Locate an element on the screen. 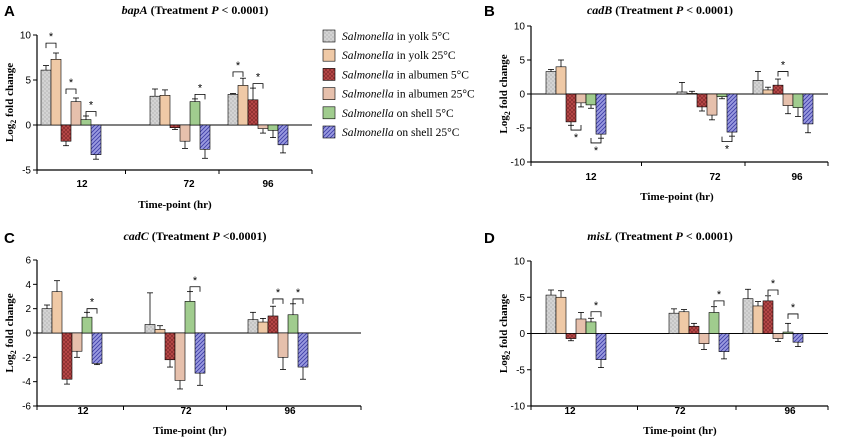 This screenshot has width=850, height=439. legend-entry: Salmonella on shell 25°C is located at coordinates (401, 133).